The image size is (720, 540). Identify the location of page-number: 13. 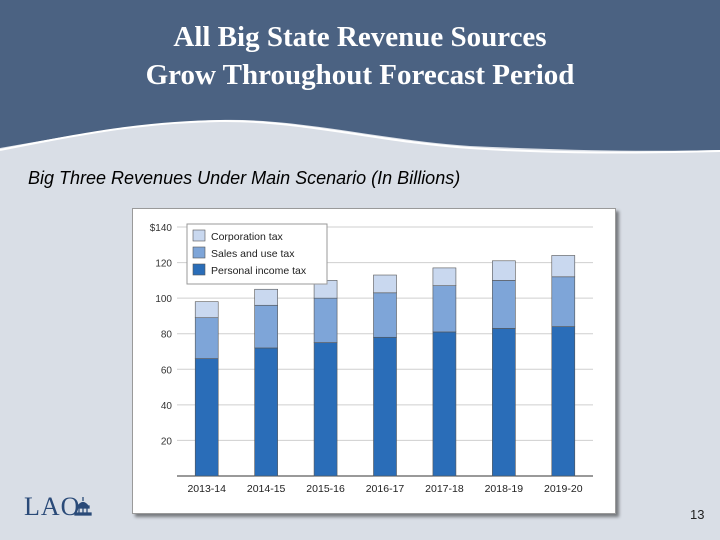
(697, 514).